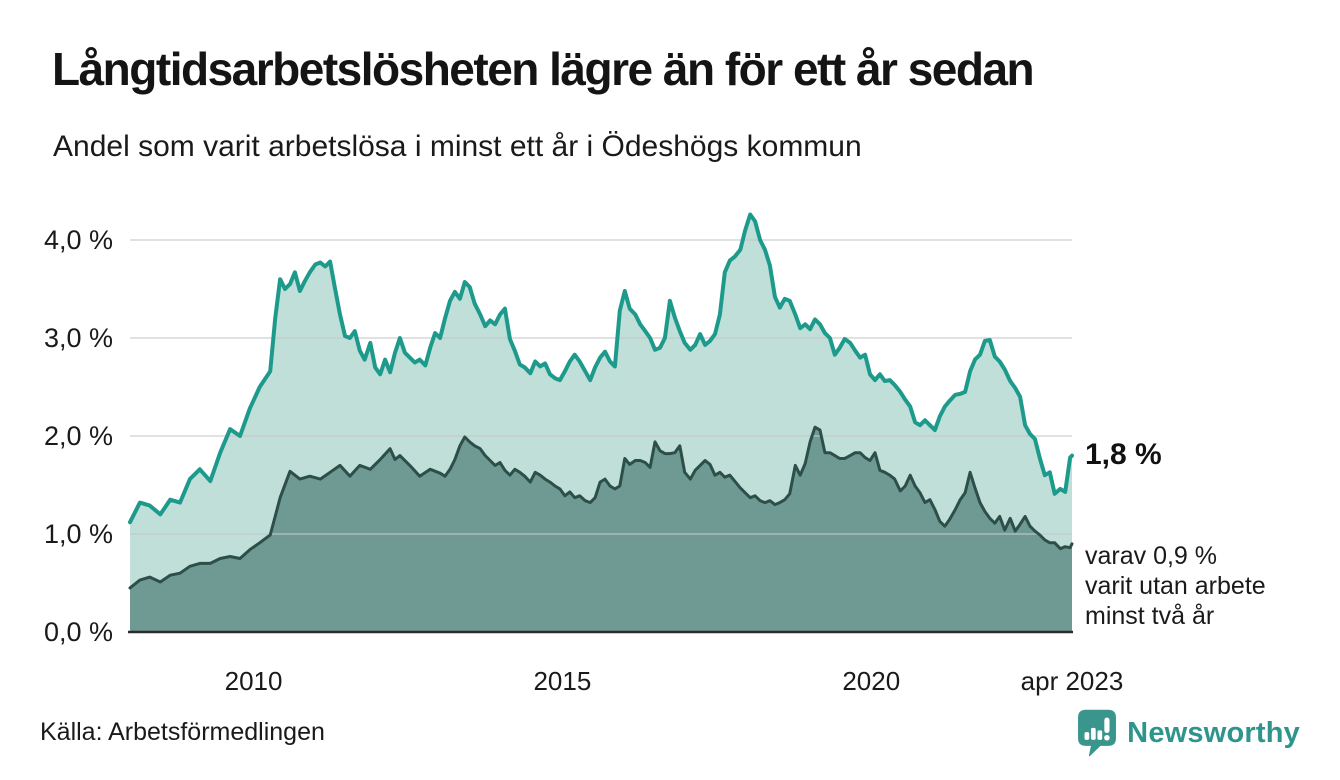 The image size is (1340, 780). Describe the element at coordinates (871, 681) in the screenshot. I see `x-tick-label: 2020` at that location.